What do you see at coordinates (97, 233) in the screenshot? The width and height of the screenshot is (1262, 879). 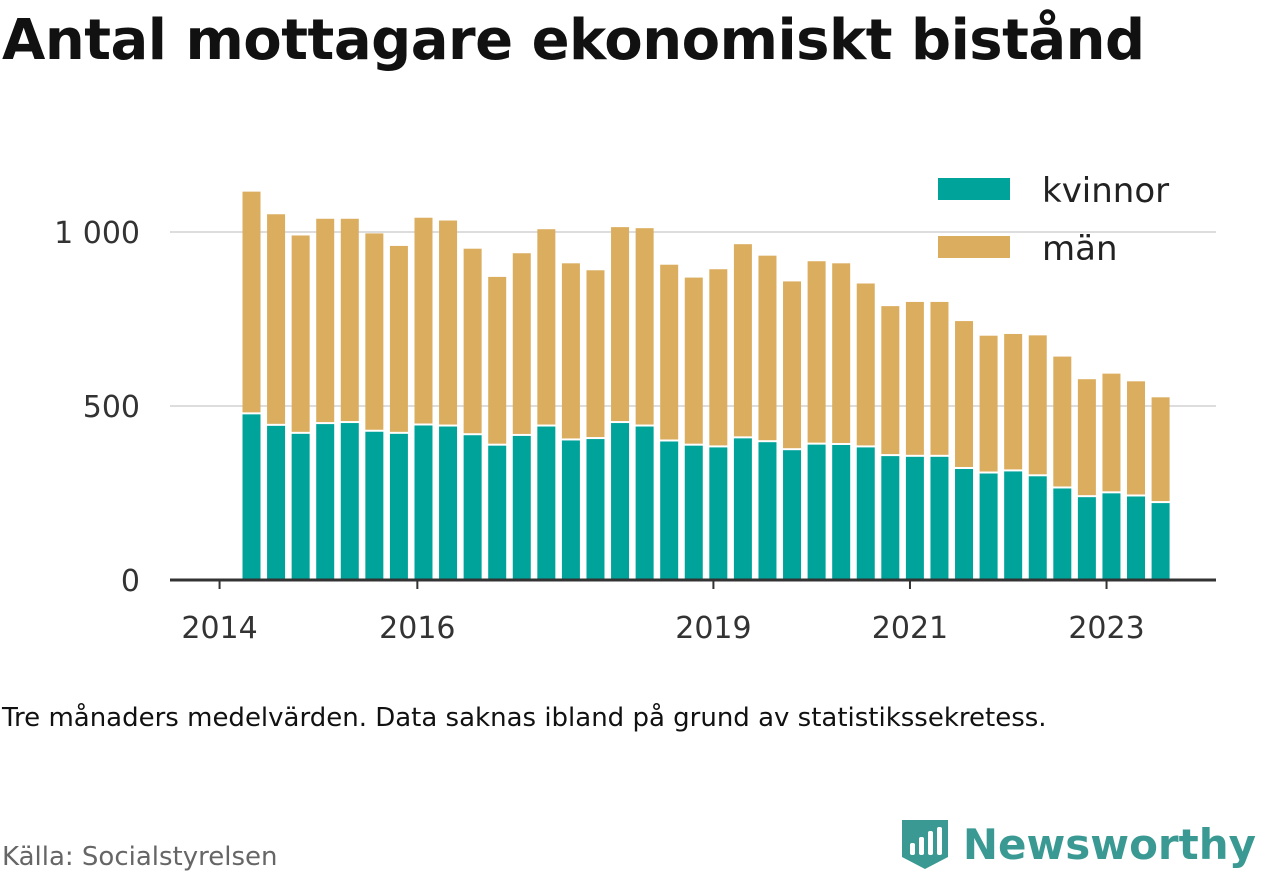 I see `y-tick-label: 1 000` at bounding box center [97, 233].